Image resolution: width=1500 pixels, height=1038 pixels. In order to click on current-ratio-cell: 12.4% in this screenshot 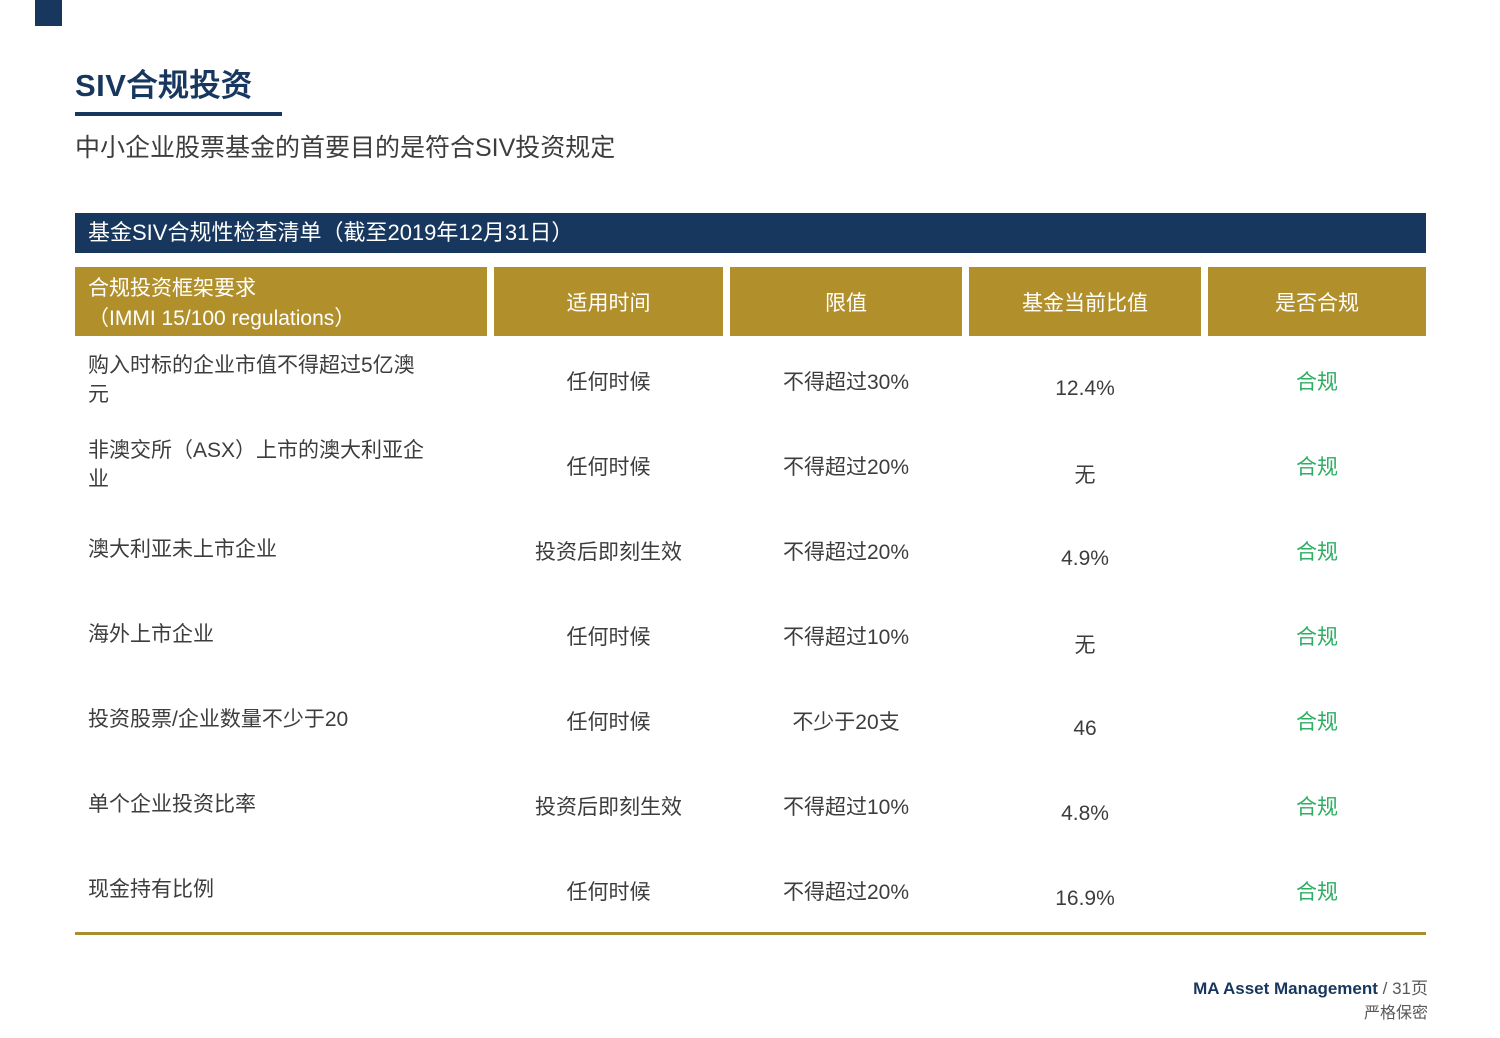, I will do `click(1085, 388)`.